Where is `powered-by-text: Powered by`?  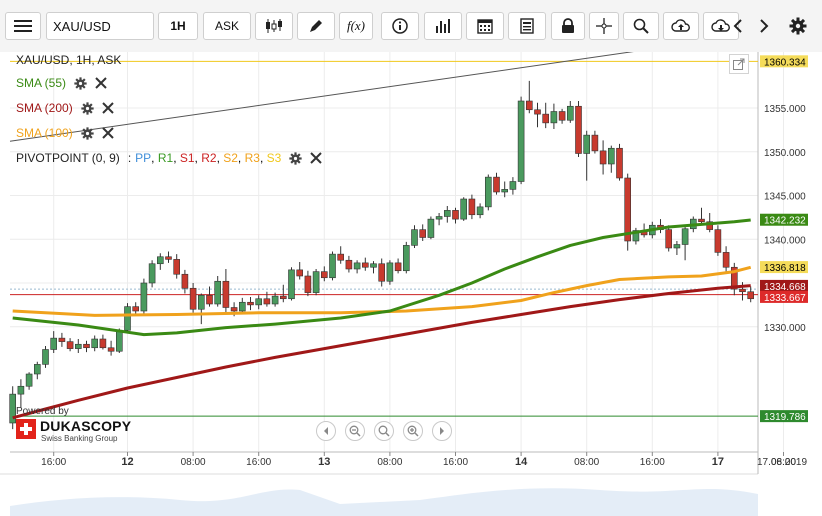 powered-by-text: Powered by is located at coordinates (42, 411).